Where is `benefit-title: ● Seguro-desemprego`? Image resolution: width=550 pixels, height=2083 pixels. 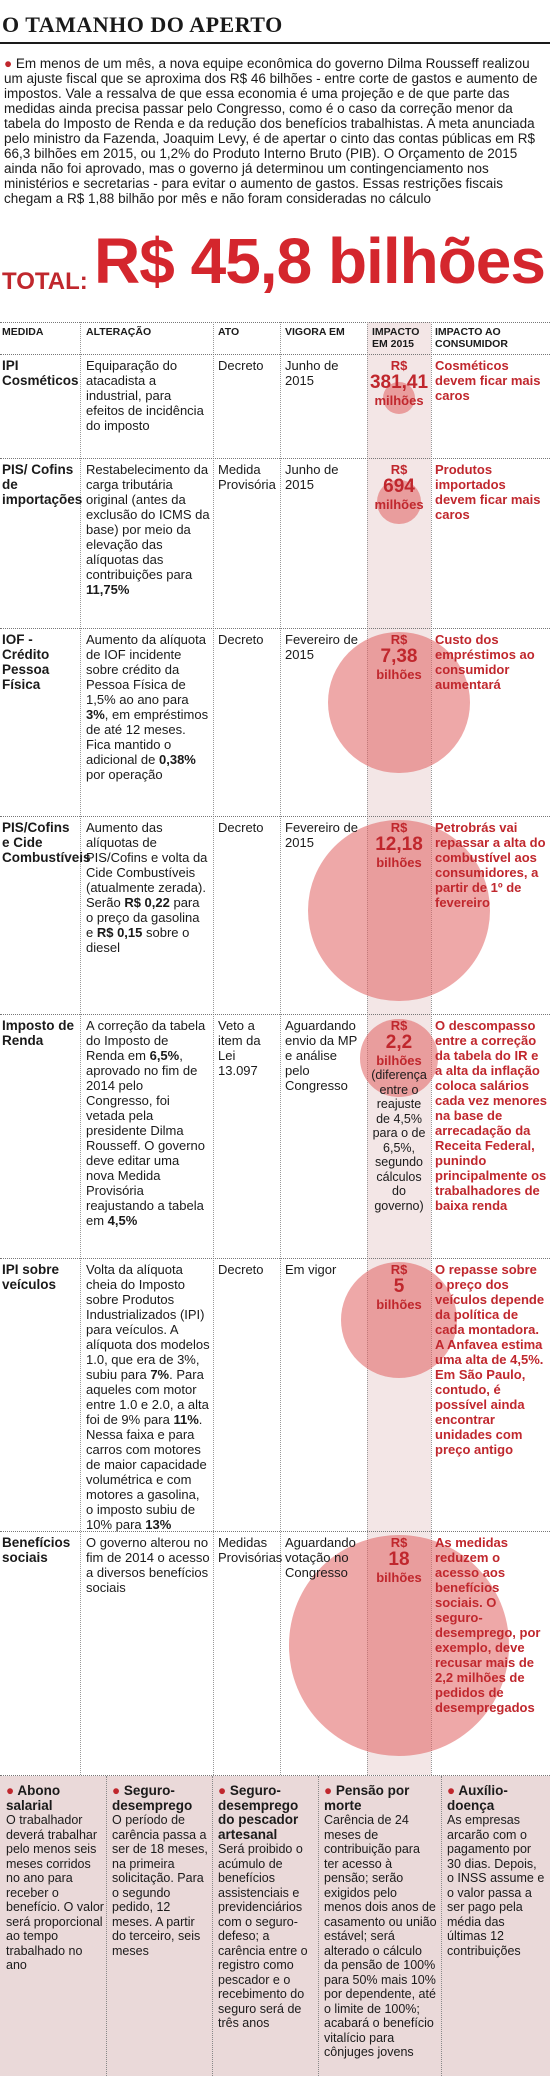 benefit-title: ● Seguro-desemprego is located at coordinates (161, 1798).